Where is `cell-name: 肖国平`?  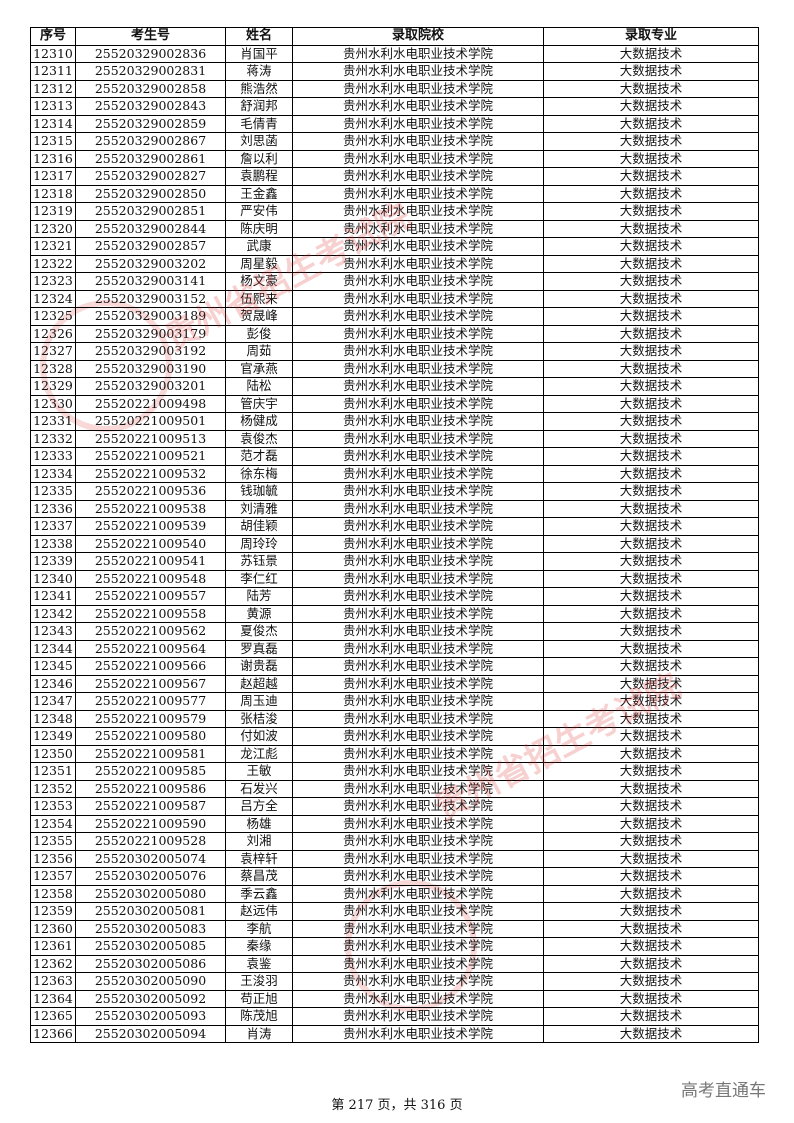 cell-name: 肖国平 is located at coordinates (259, 53).